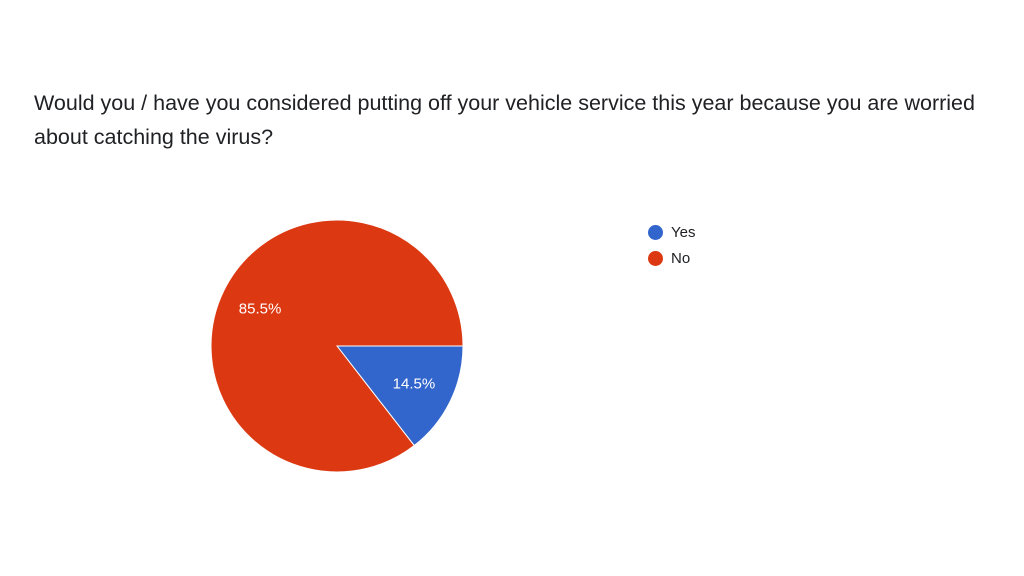 The height and width of the screenshot is (576, 1024). I want to click on legend-label-no: No, so click(681, 258).